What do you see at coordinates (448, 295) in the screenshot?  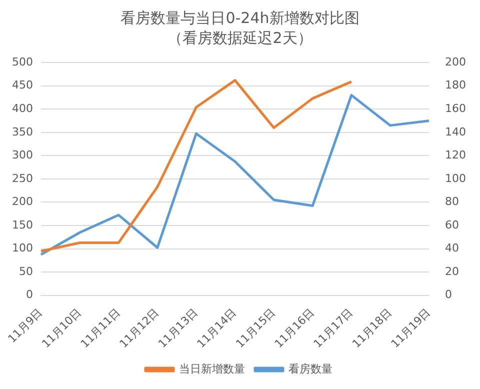 I see `y2-tick-label: 0` at bounding box center [448, 295].